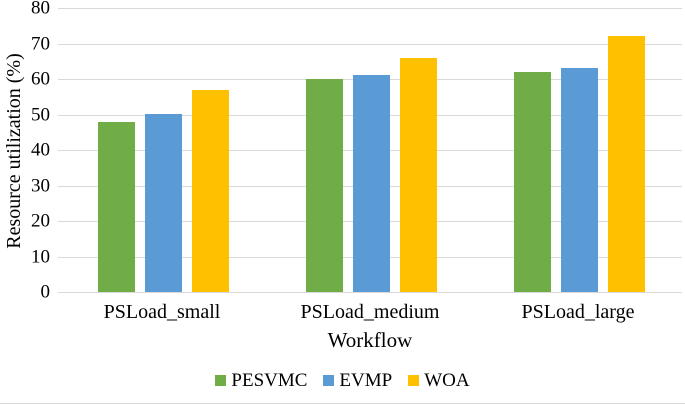 Image resolution: width=685 pixels, height=404 pixels. I want to click on bar-pesvmc-psload_small, so click(116, 207).